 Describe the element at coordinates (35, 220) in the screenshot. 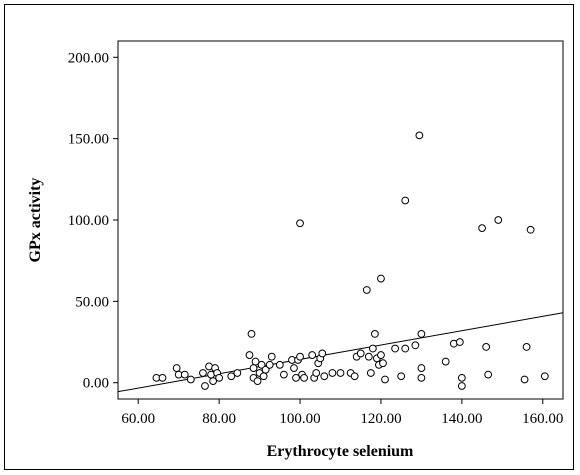

I see `y-axis-title: GPx activity` at that location.